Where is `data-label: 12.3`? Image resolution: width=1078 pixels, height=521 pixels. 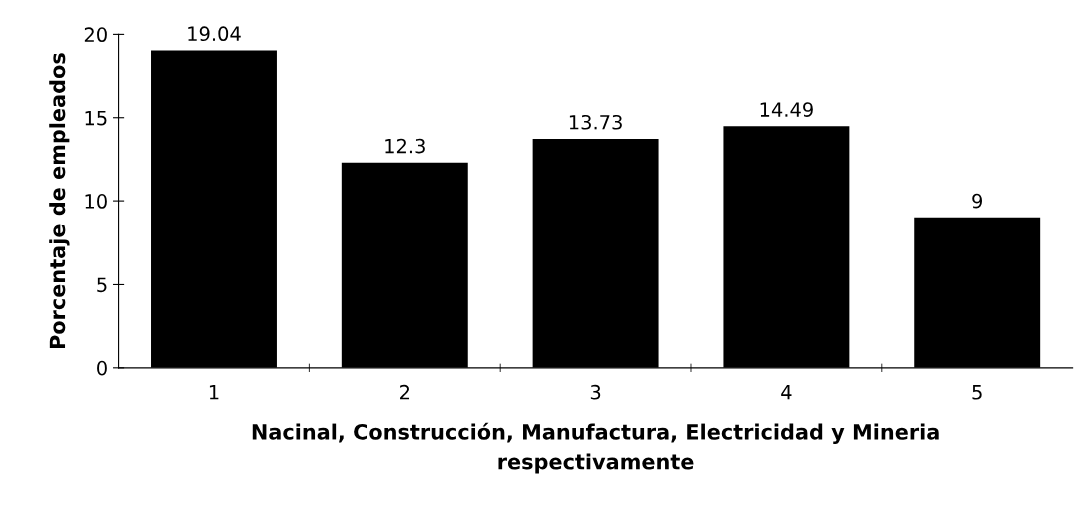
data-label: 12.3 is located at coordinates (405, 146).